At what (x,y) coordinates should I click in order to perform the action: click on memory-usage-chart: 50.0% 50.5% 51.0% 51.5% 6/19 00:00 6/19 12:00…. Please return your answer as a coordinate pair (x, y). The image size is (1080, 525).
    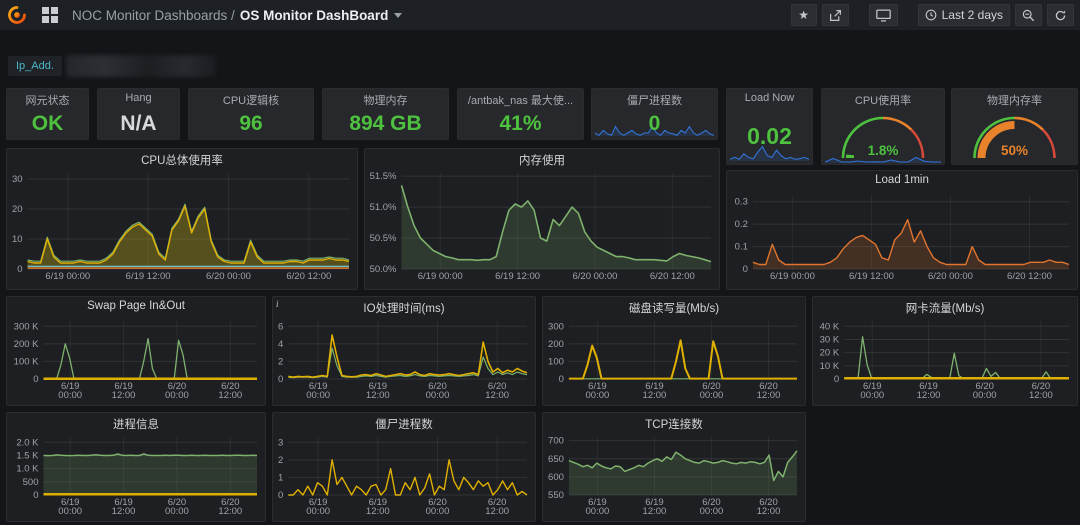
    Looking at the image, I should click on (542, 228).